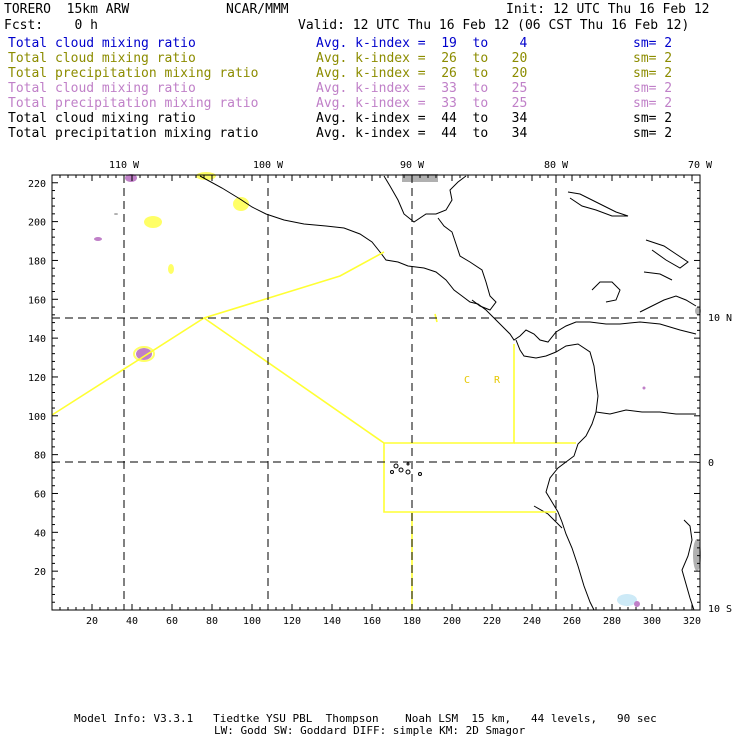 Image resolution: width=740 pixels, height=740 pixels. What do you see at coordinates (372, 621) in the screenshot?
I see `x-tick-label: 160` at bounding box center [372, 621].